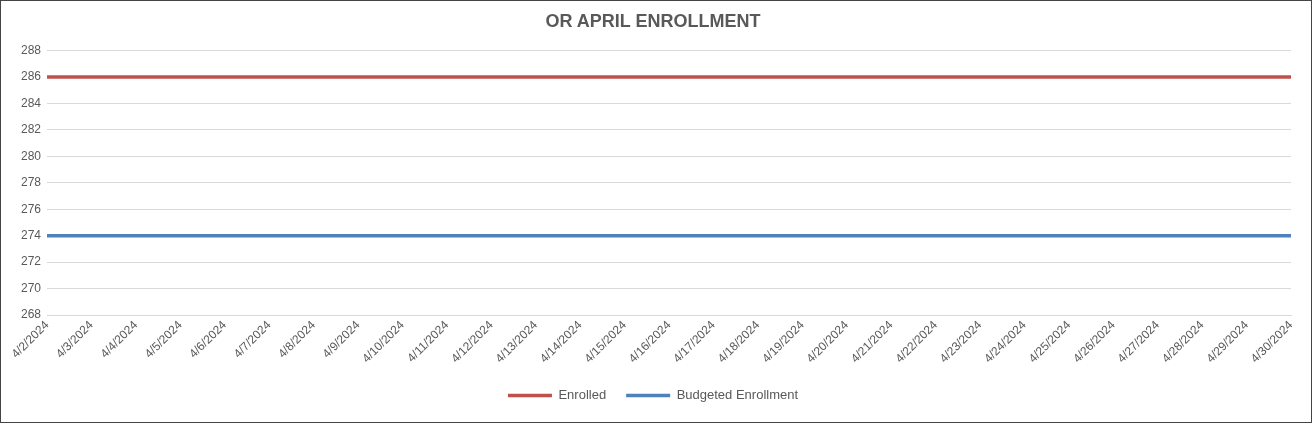  Describe the element at coordinates (31, 182) in the screenshot. I see `y-tick-label: 278` at that location.